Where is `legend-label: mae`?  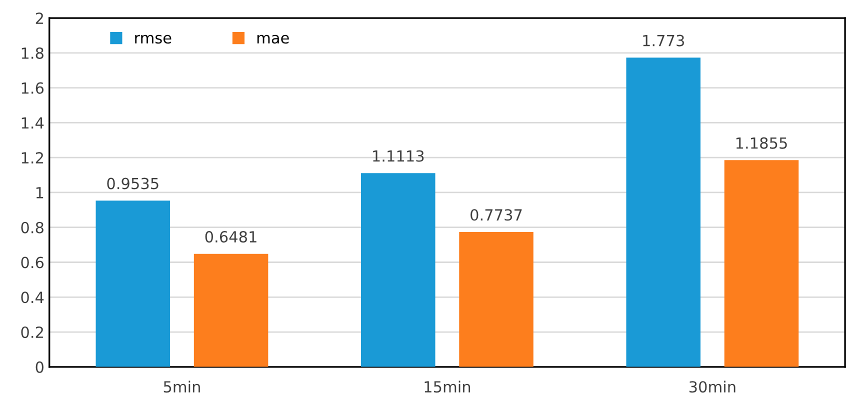
legend-label: mae is located at coordinates (273, 39).